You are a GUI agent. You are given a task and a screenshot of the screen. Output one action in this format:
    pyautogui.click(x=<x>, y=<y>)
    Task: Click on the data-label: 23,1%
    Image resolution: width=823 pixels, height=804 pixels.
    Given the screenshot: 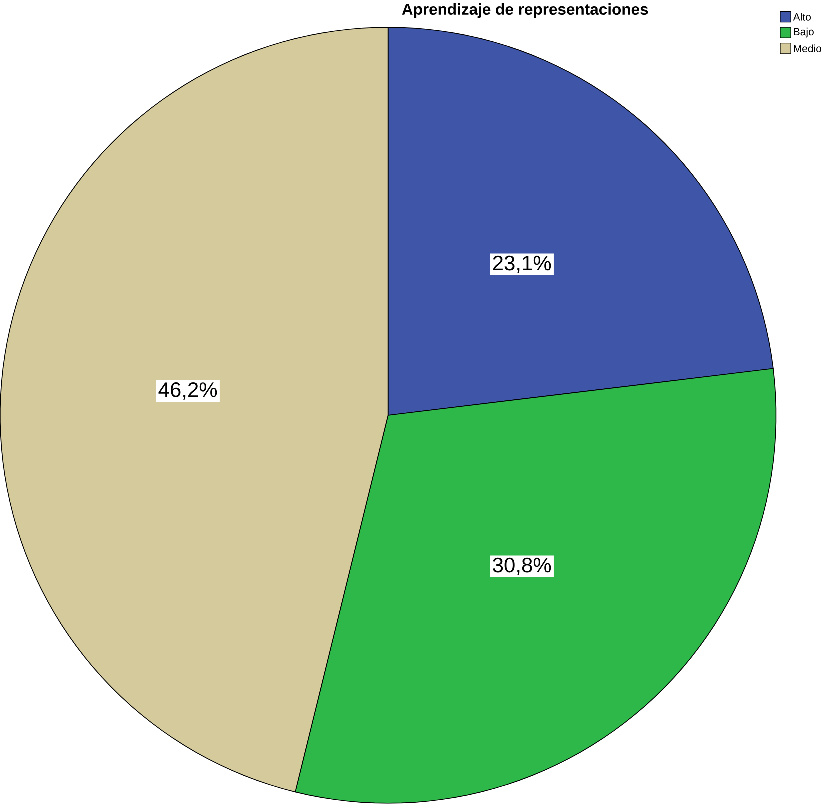 What is the action you would take?
    pyautogui.click(x=522, y=265)
    